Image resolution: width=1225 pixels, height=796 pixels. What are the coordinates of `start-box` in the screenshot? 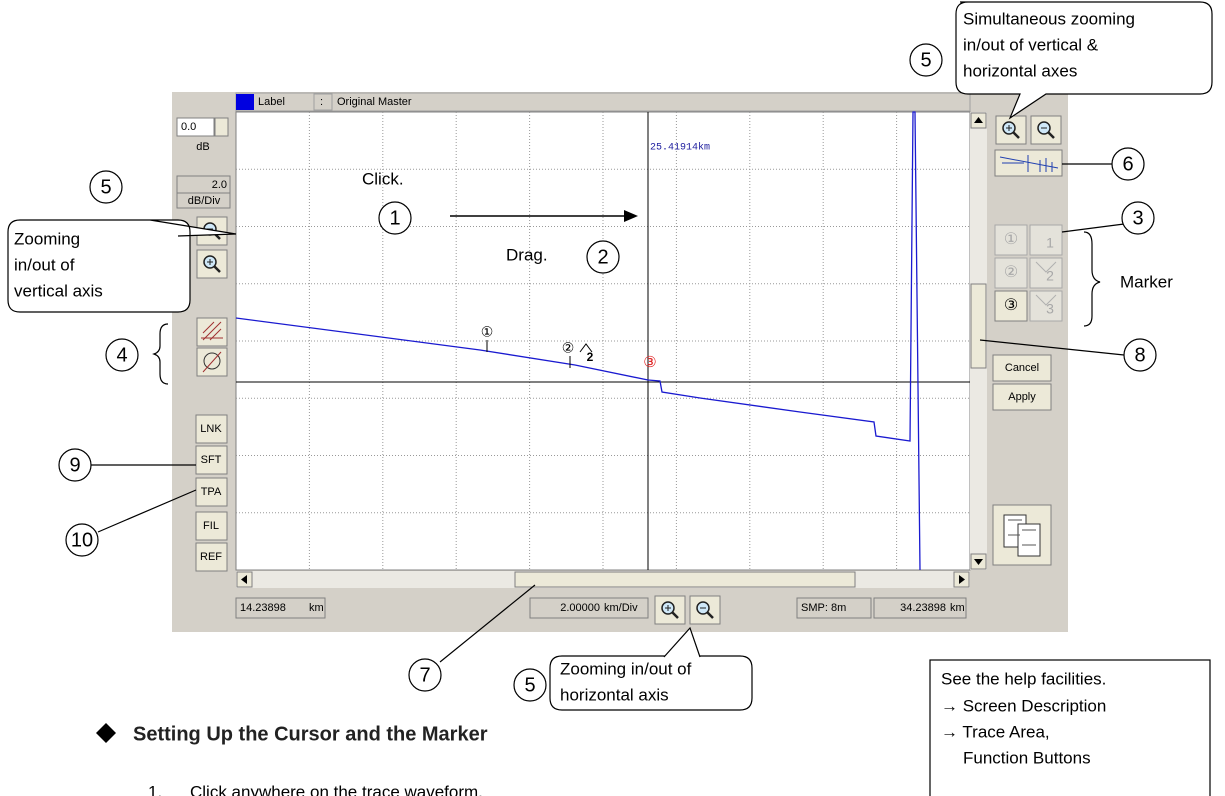 It's located at (280, 608).